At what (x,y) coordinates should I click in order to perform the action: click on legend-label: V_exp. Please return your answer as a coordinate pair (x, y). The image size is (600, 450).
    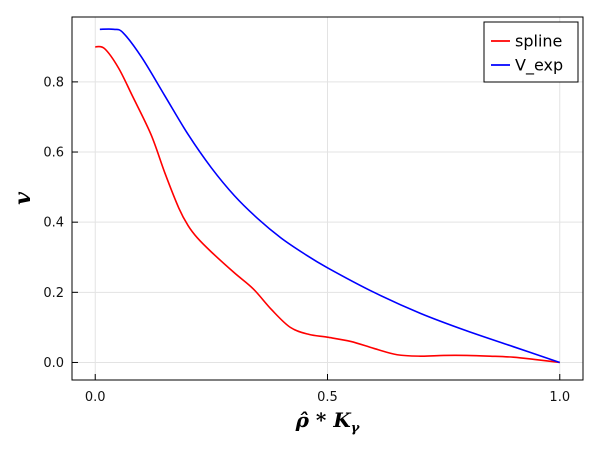
    Looking at the image, I should click on (539, 66).